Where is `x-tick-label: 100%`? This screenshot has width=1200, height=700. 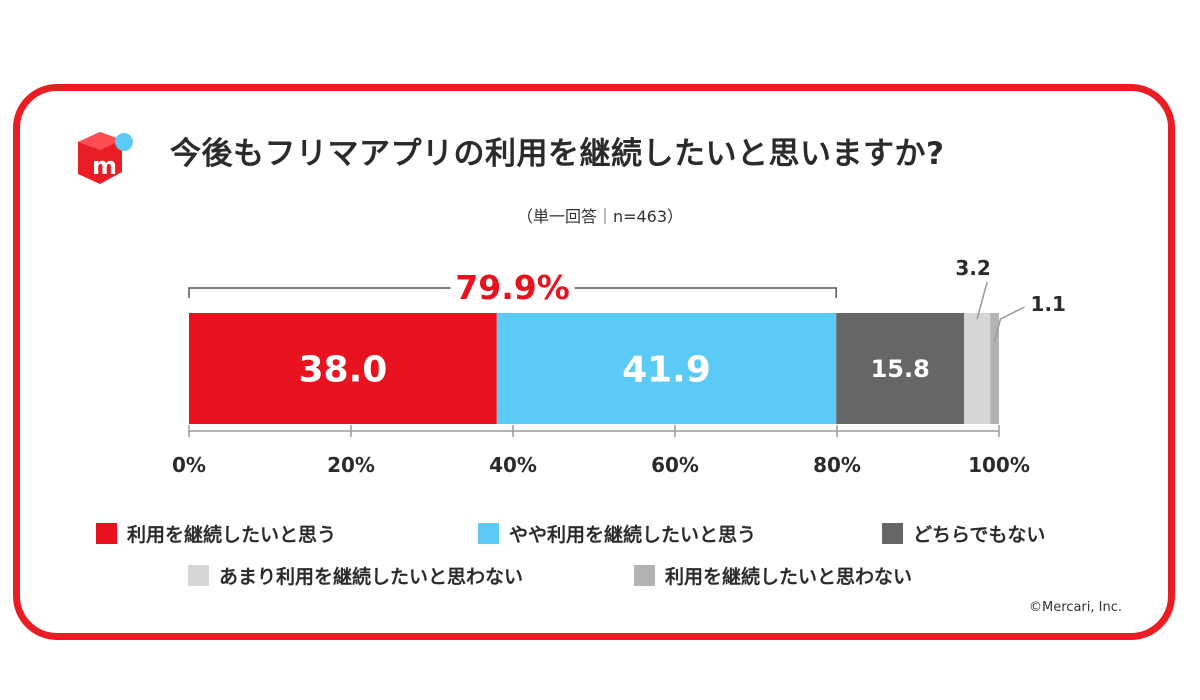
x-tick-label: 100% is located at coordinates (999, 465).